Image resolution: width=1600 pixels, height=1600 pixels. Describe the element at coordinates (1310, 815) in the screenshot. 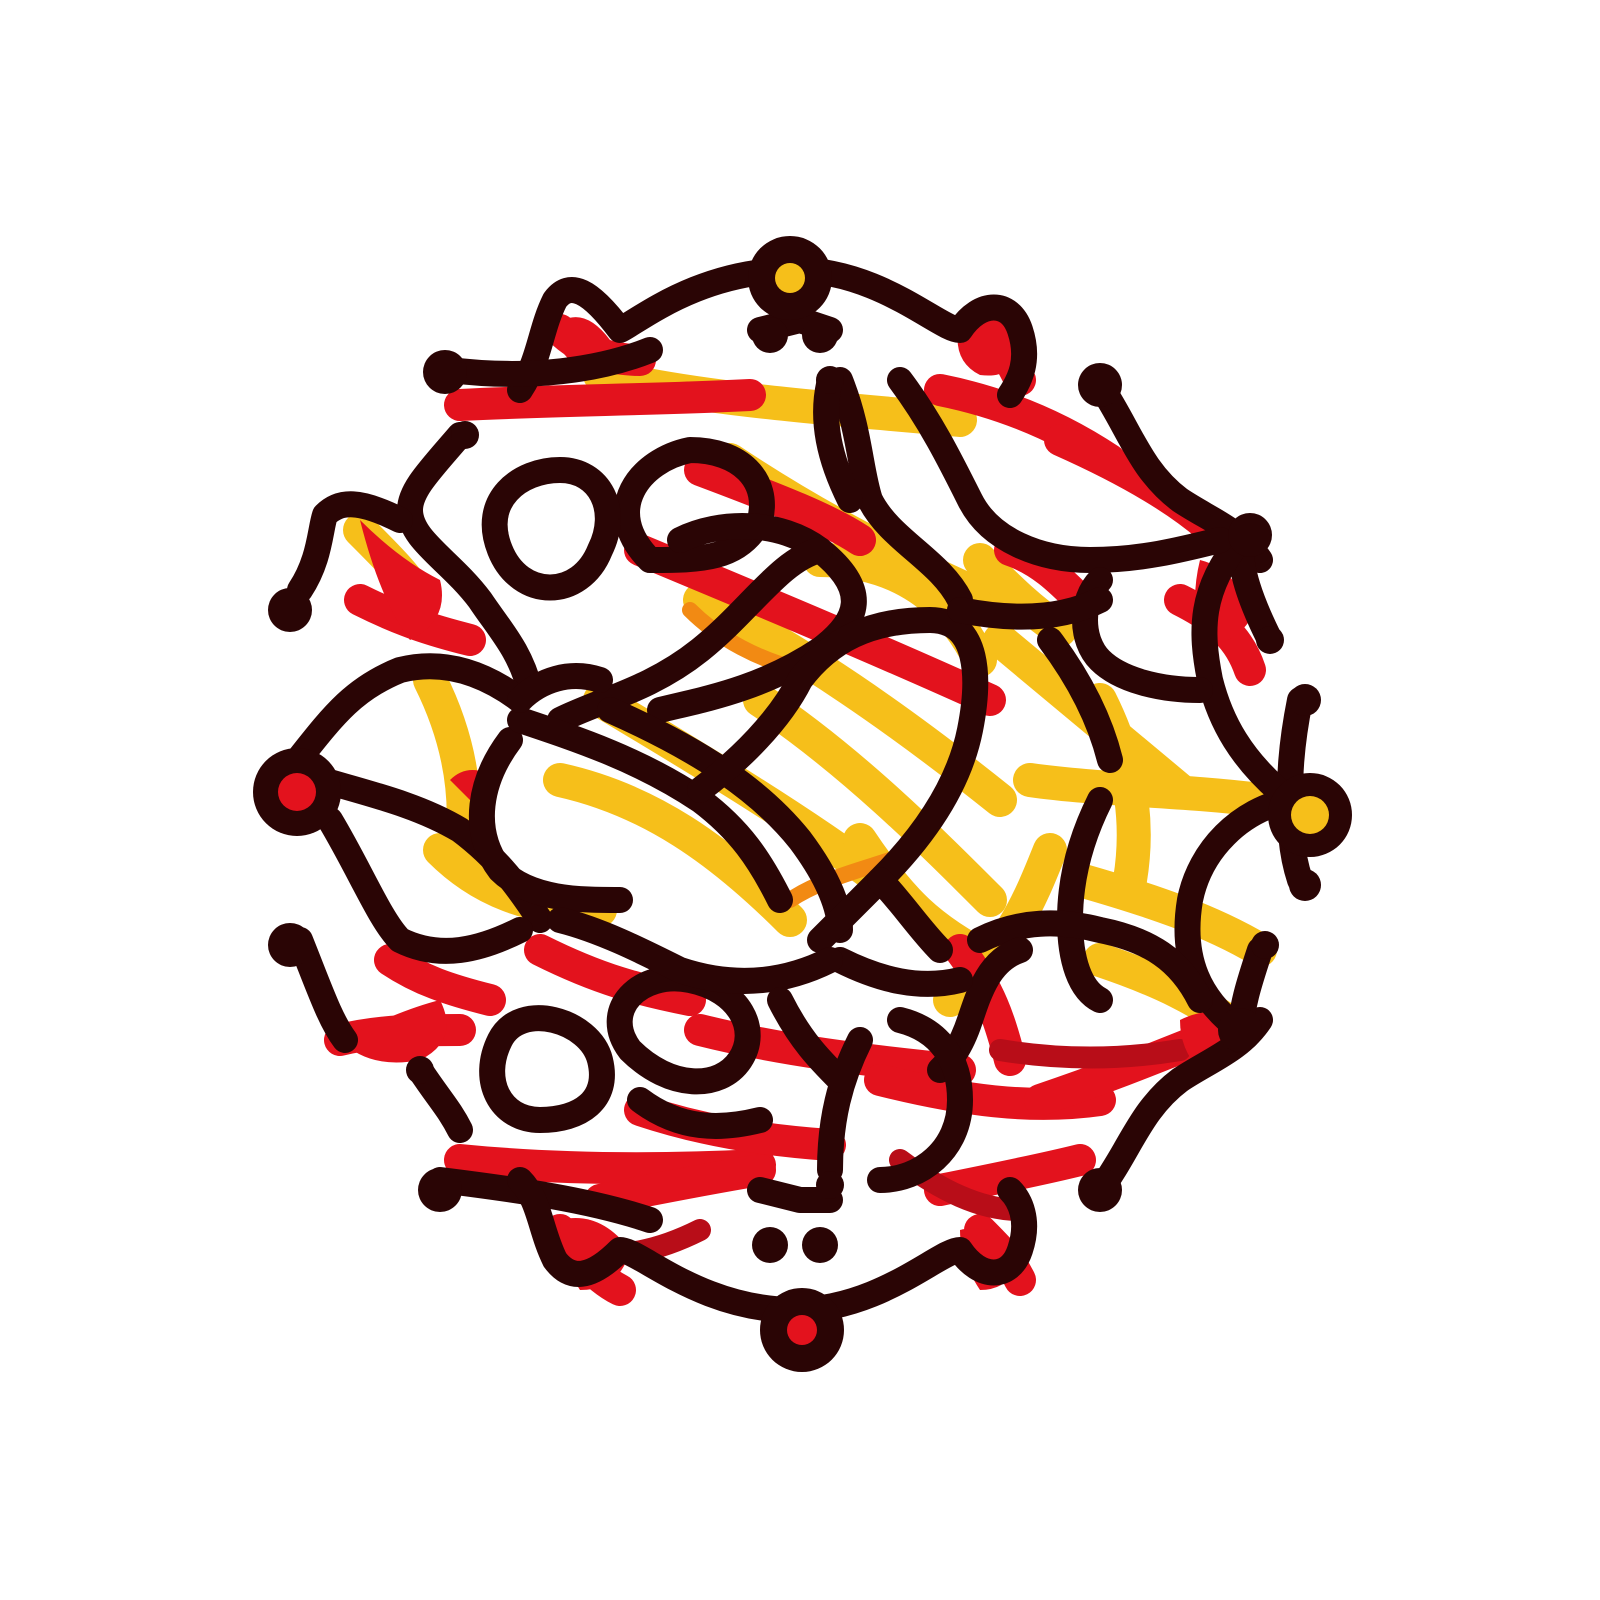

I see `node-right` at that location.